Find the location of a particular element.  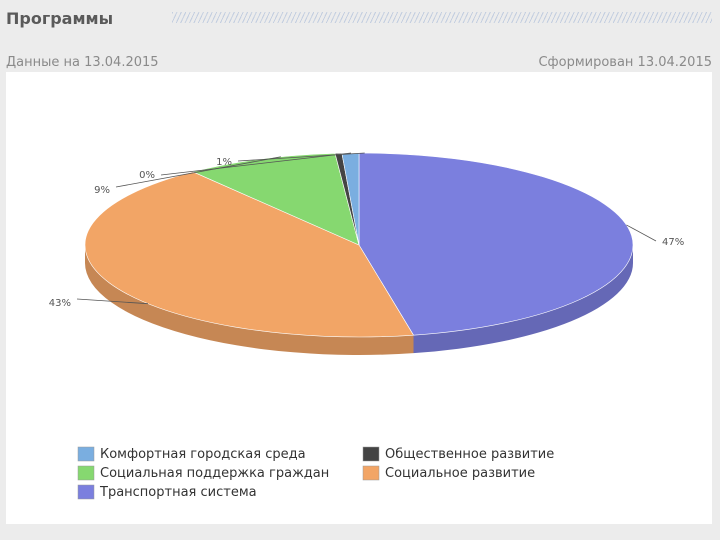

data-label-общественное-развитие: 0% is located at coordinates (147, 175).